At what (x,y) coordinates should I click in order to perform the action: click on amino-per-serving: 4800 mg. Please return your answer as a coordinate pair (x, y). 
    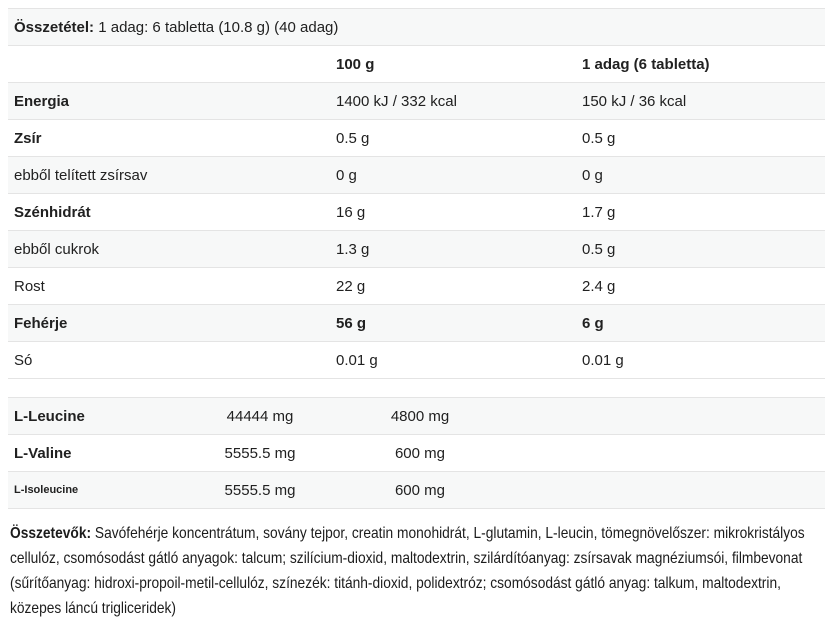
    Looking at the image, I should click on (420, 416).